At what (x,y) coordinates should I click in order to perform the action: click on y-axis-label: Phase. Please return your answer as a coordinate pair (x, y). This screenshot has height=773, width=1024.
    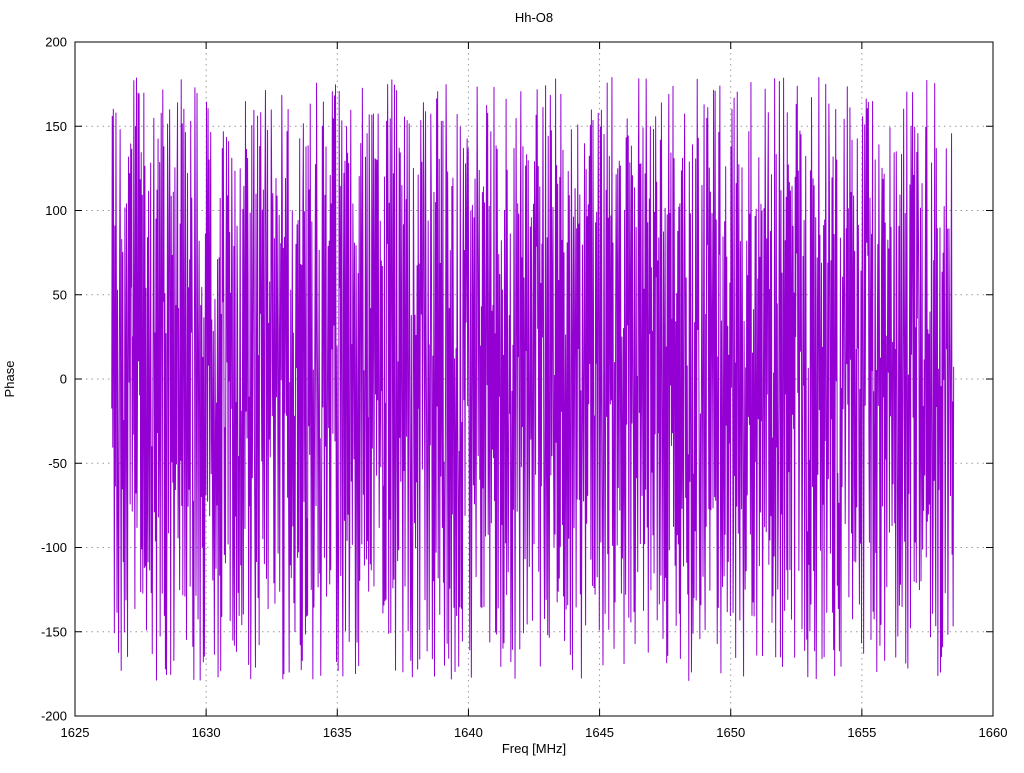
    Looking at the image, I should click on (9, 379).